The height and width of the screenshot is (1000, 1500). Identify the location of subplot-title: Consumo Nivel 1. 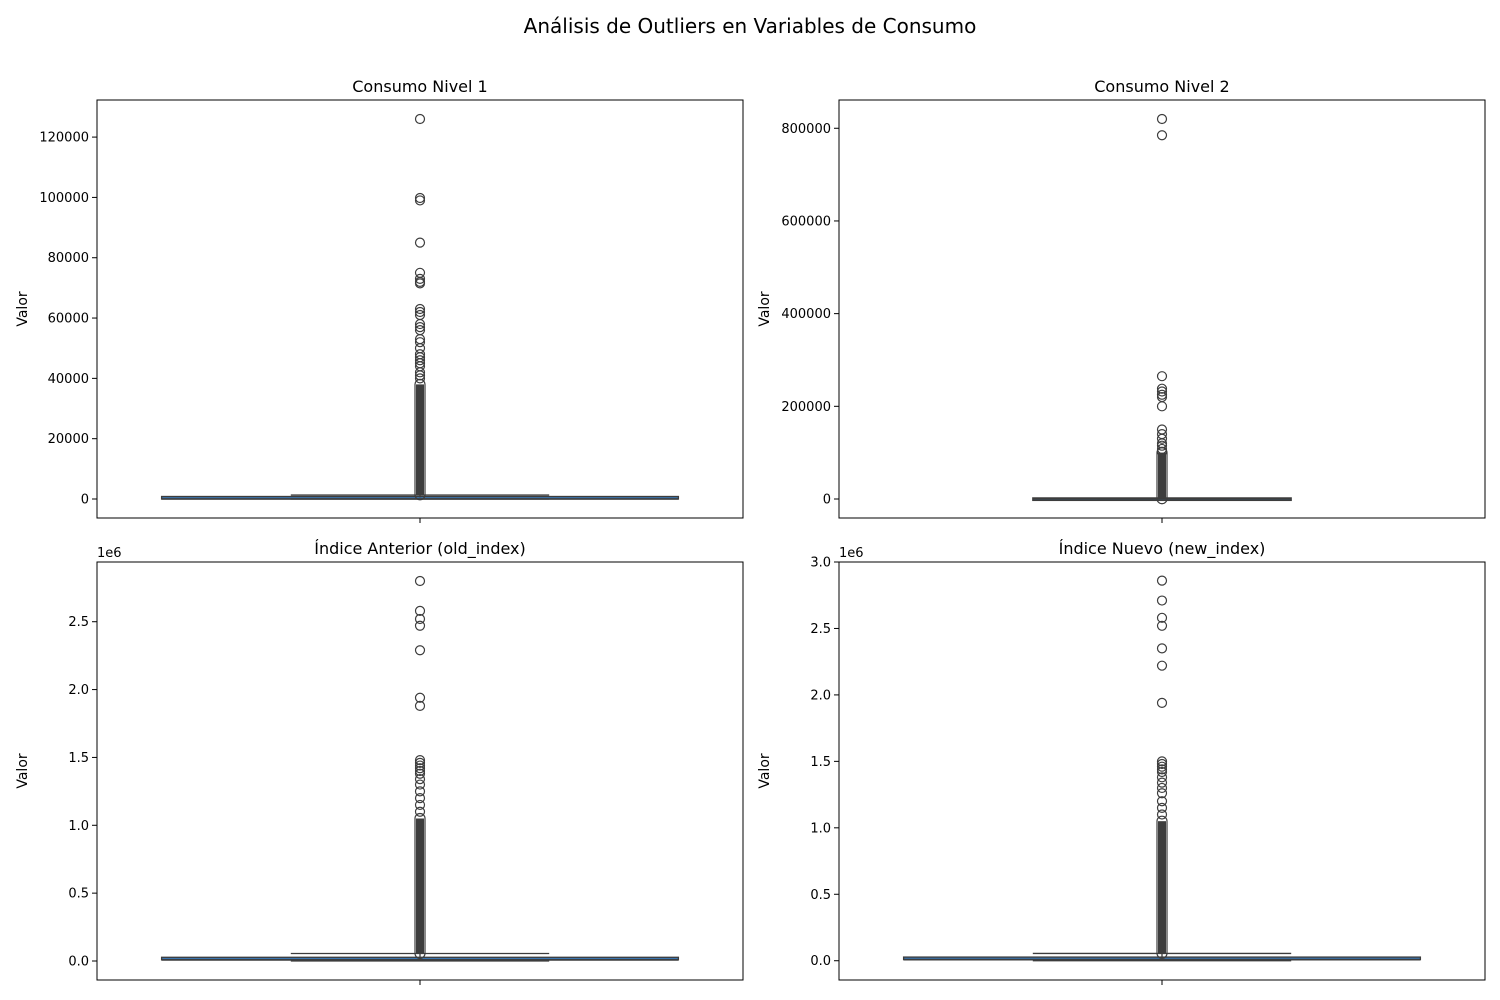
(419, 86).